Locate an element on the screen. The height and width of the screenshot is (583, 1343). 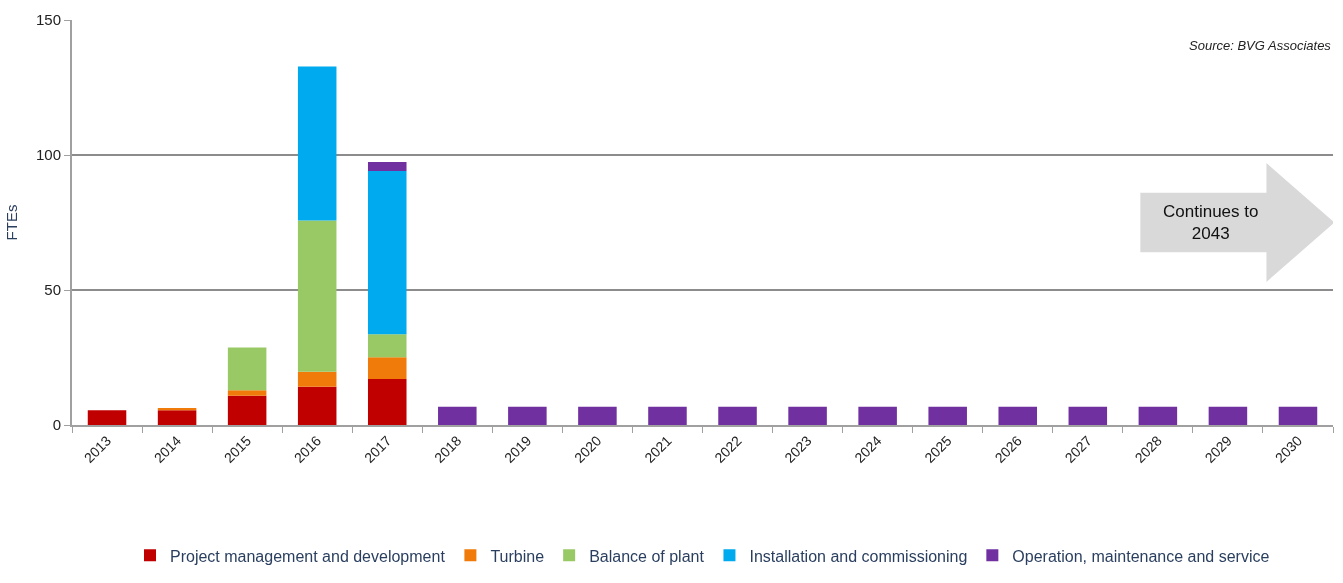
legend-label: Operation, maintenance and service is located at coordinates (1141, 556).